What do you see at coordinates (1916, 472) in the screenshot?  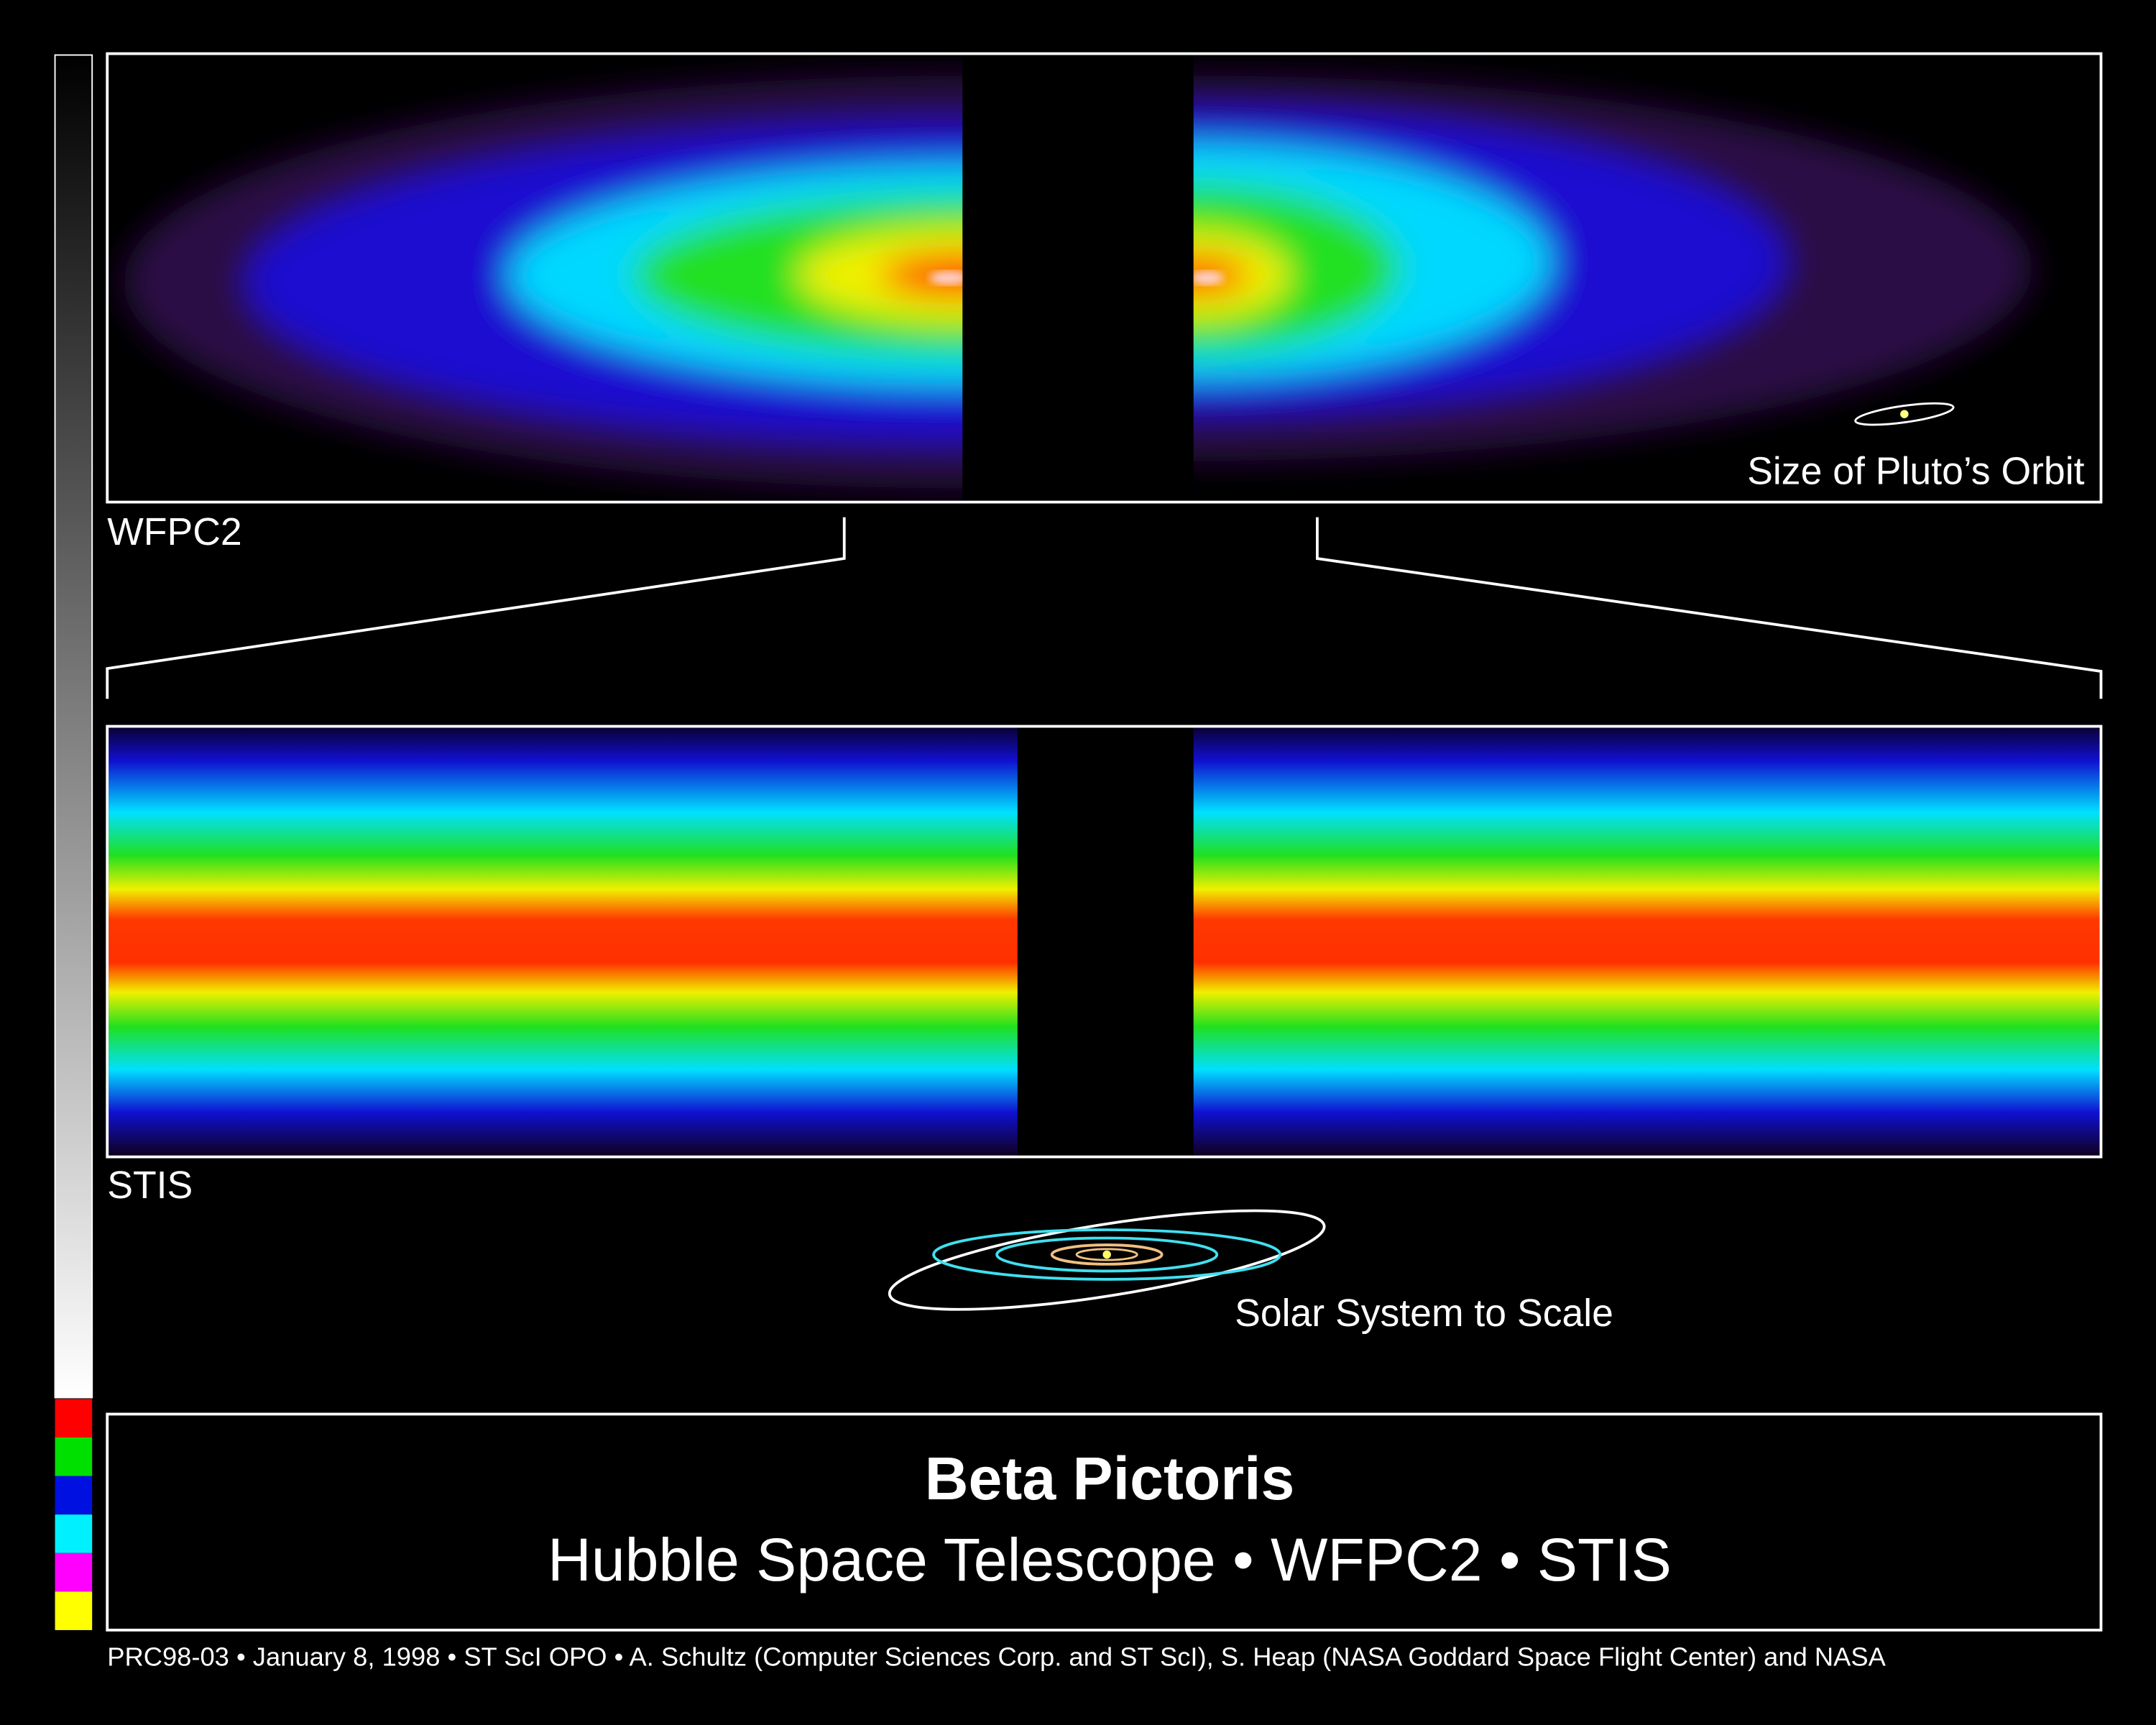 I see `scale-label: Size of Pluto’s Orbit` at bounding box center [1916, 472].